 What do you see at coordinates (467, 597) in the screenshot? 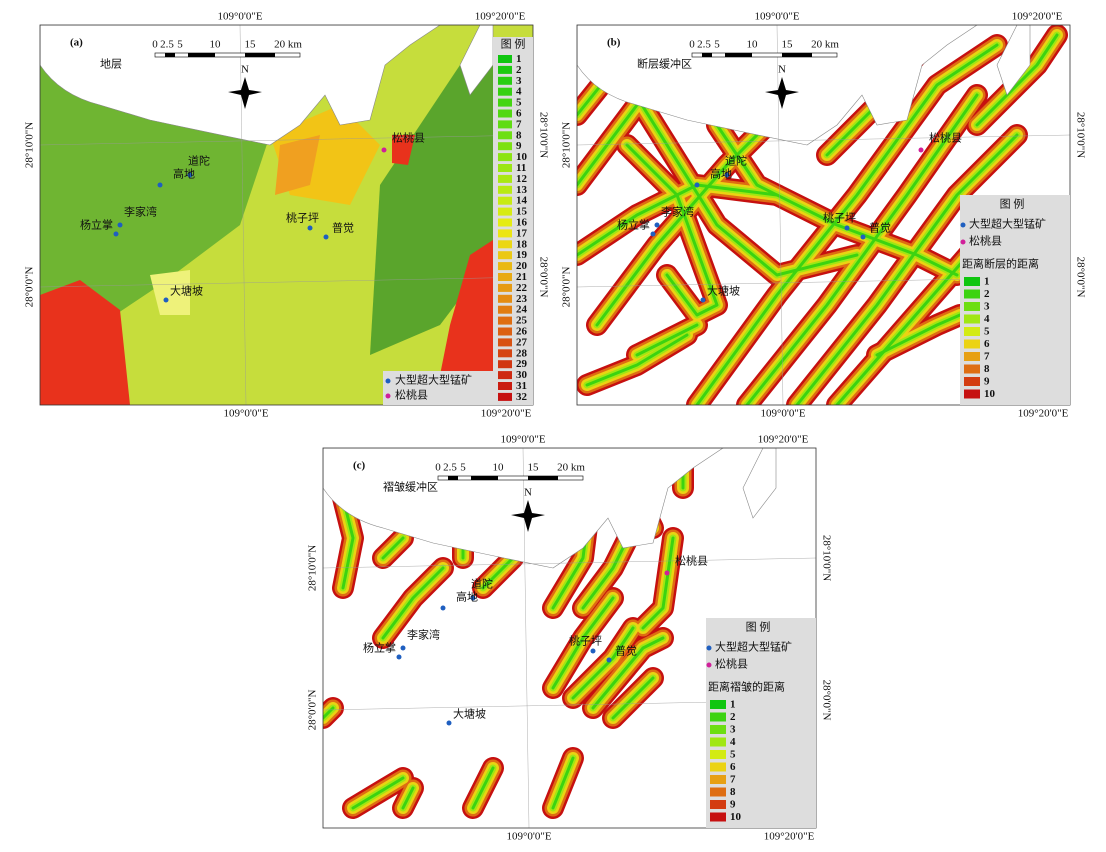
I see `place-label: 高地` at bounding box center [467, 597].